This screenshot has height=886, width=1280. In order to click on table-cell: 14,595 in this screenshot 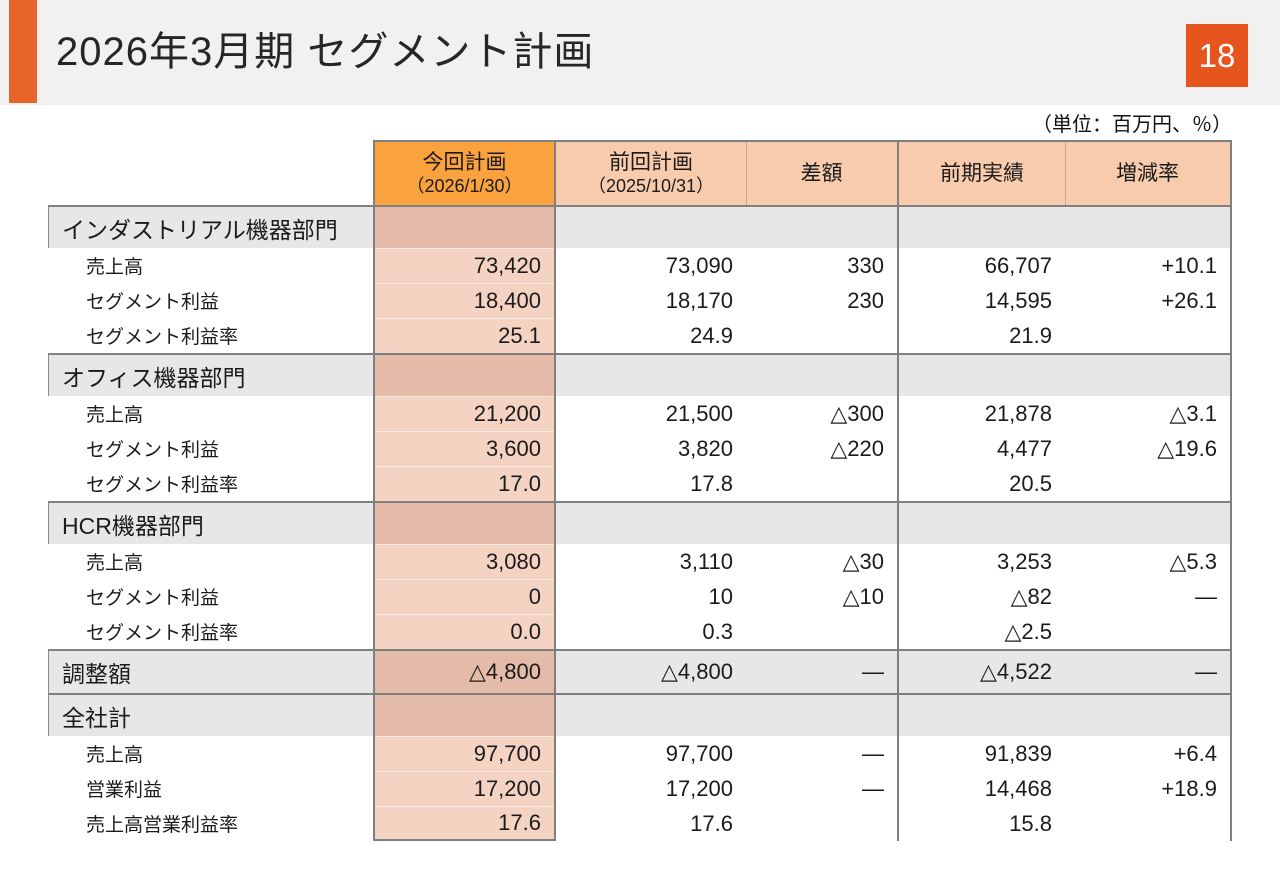, I will do `click(981, 300)`.